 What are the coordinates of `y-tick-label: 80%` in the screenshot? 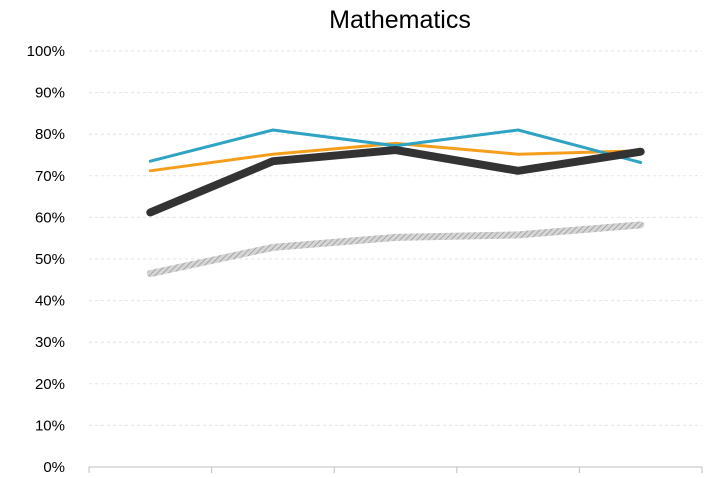 It's located at (50, 134).